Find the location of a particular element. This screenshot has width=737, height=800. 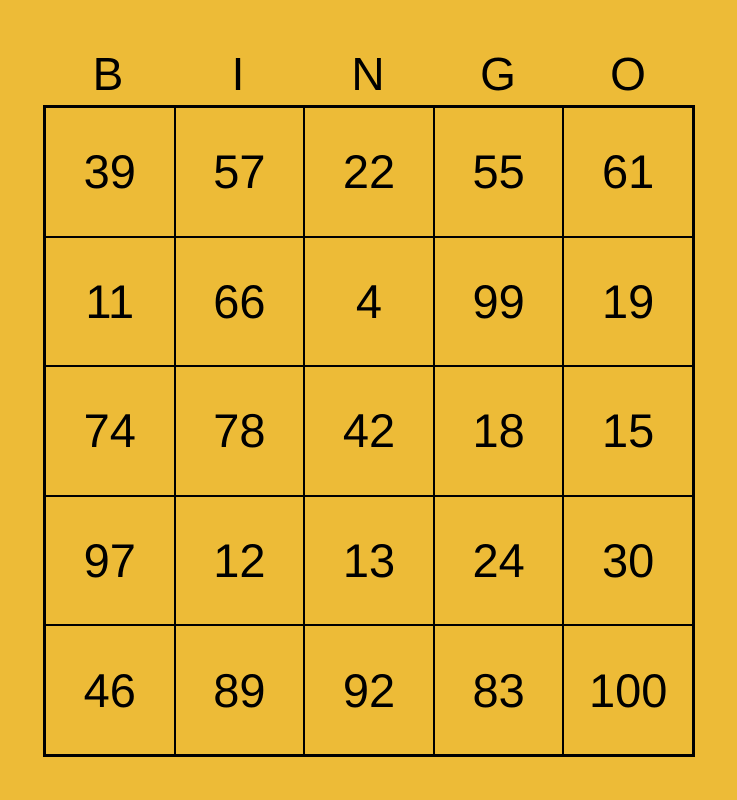

bingo-cell: 61 is located at coordinates (628, 172).